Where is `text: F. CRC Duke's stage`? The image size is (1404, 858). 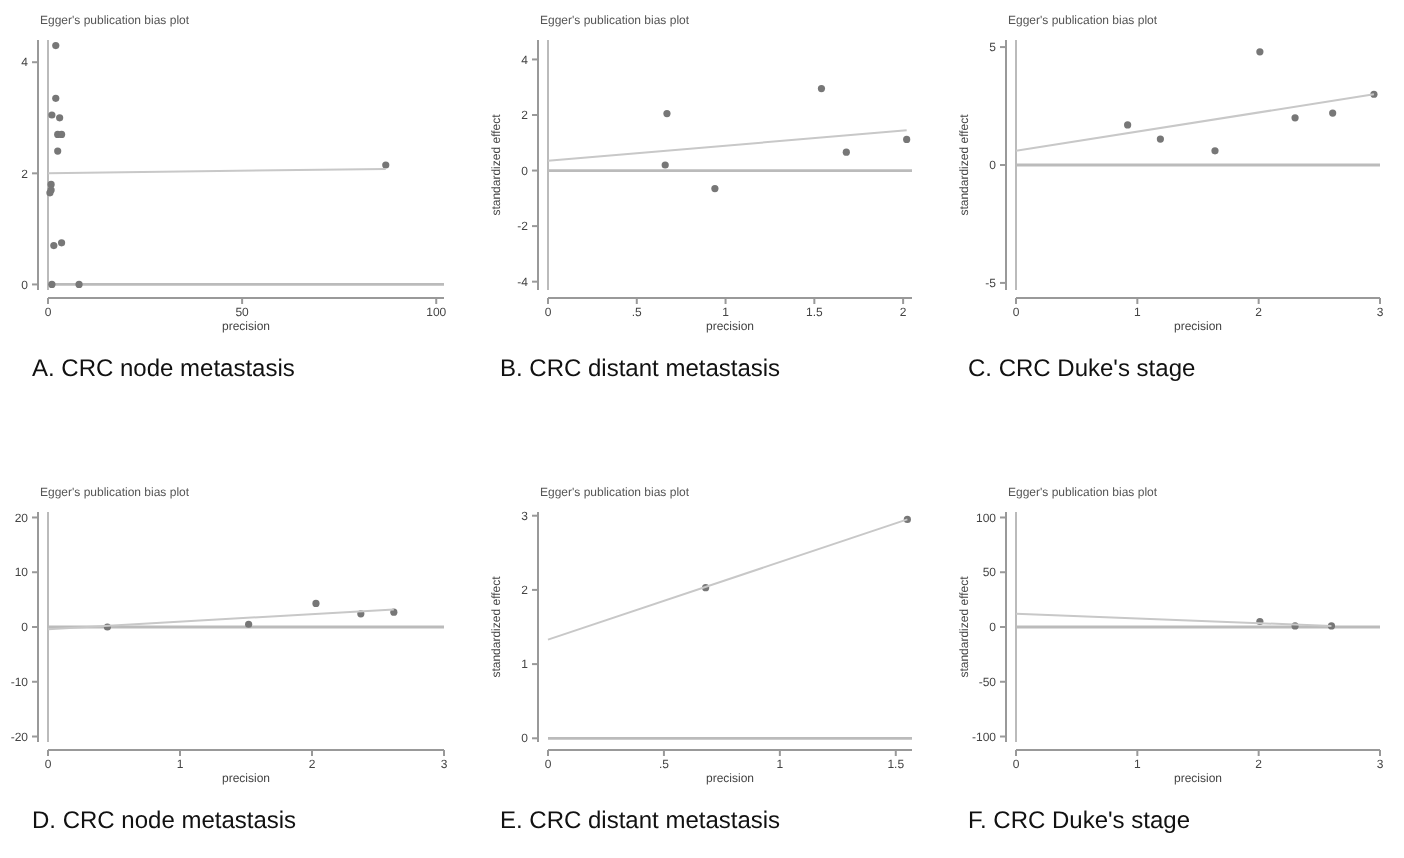
text: F. CRC Duke's stage is located at coordinates (1079, 820).